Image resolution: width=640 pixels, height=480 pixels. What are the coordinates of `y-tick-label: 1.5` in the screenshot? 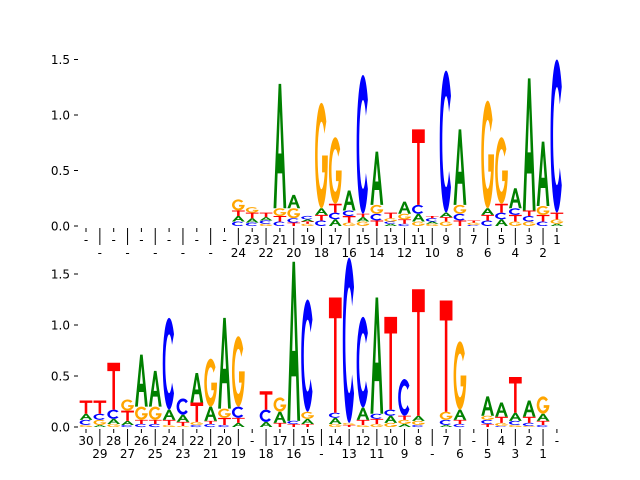 It's located at (60, 275).